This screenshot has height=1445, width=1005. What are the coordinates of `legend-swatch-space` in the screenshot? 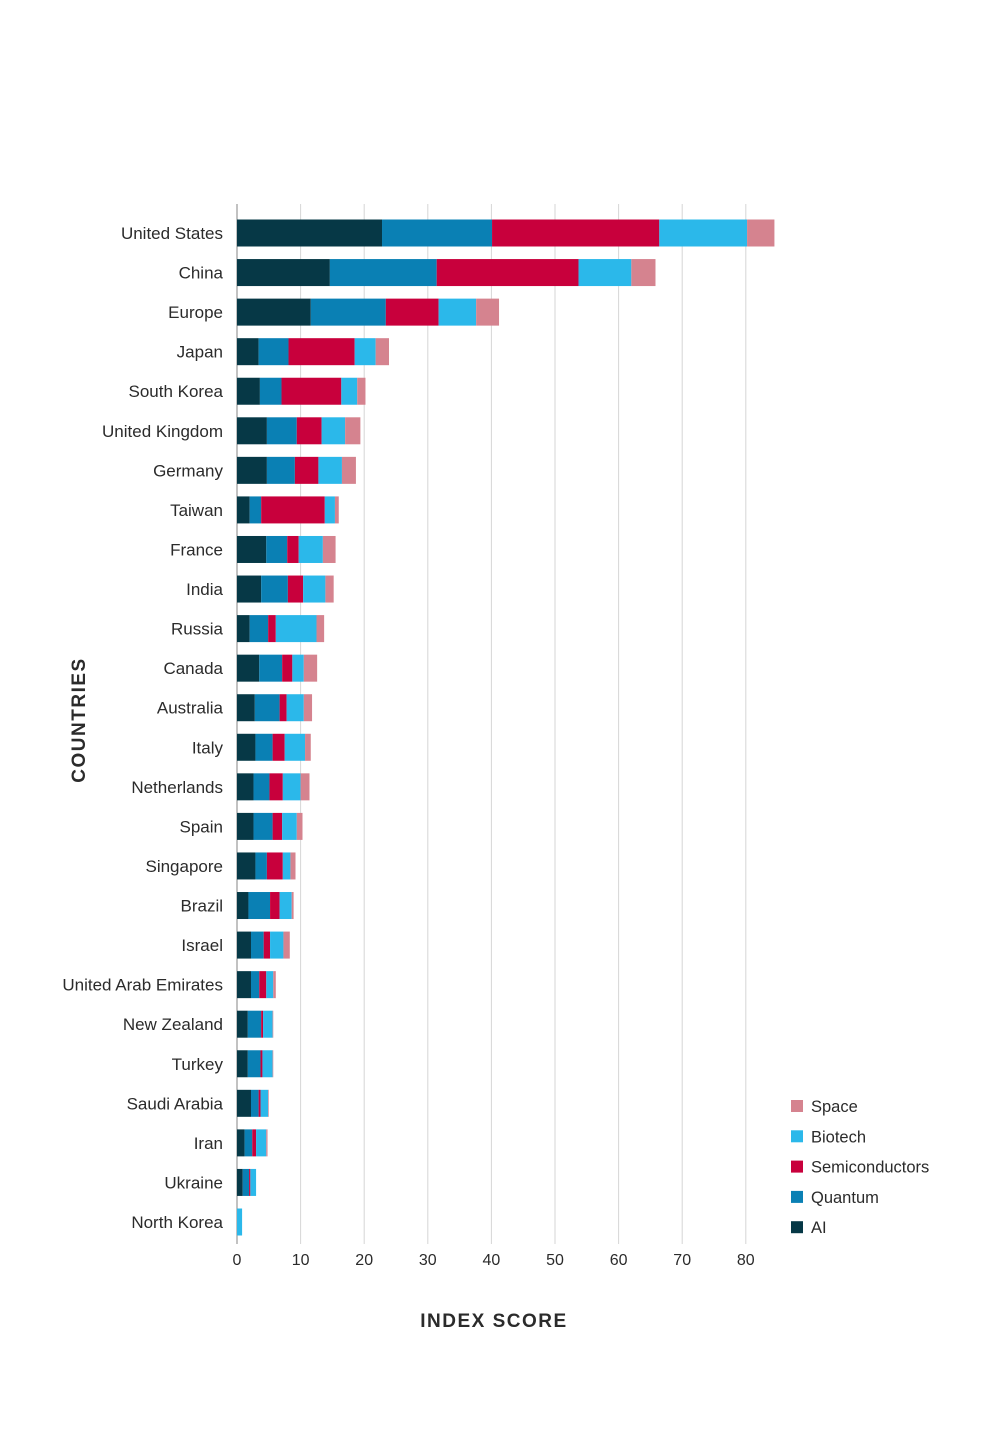 It's located at (797, 1106).